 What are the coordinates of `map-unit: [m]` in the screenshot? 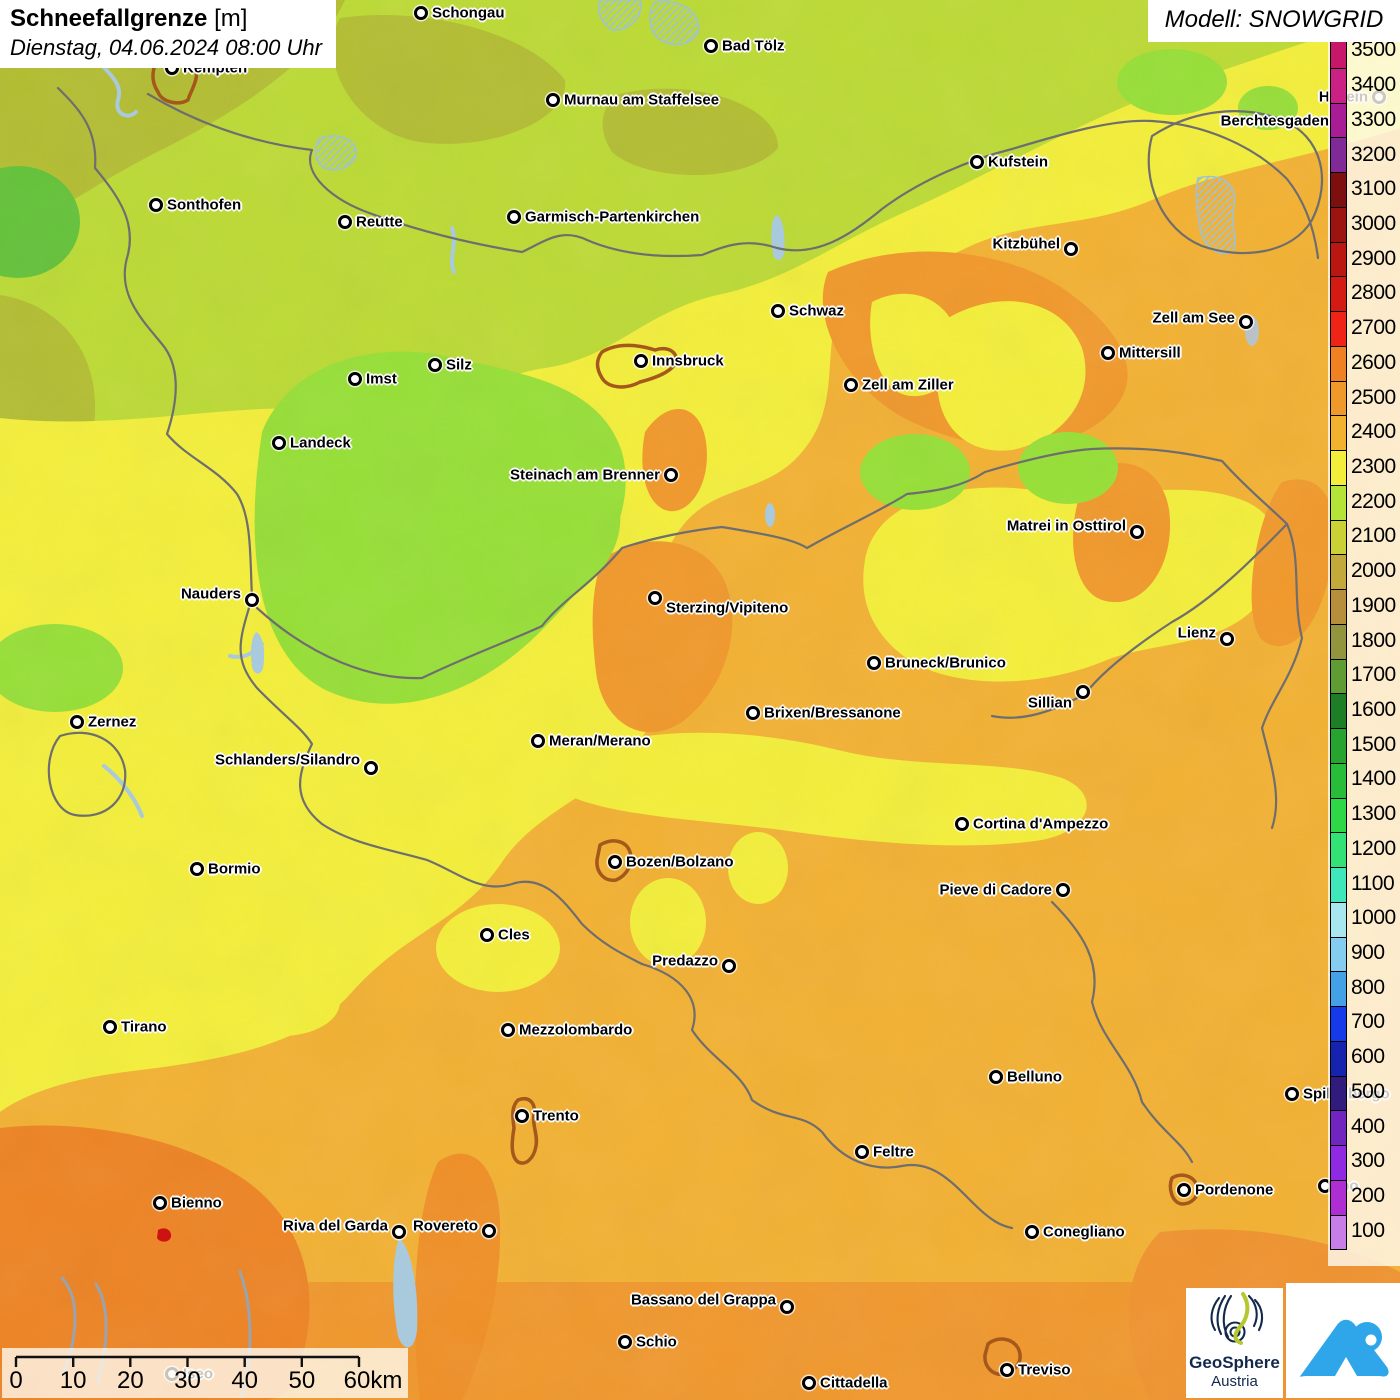 It's located at (231, 18).